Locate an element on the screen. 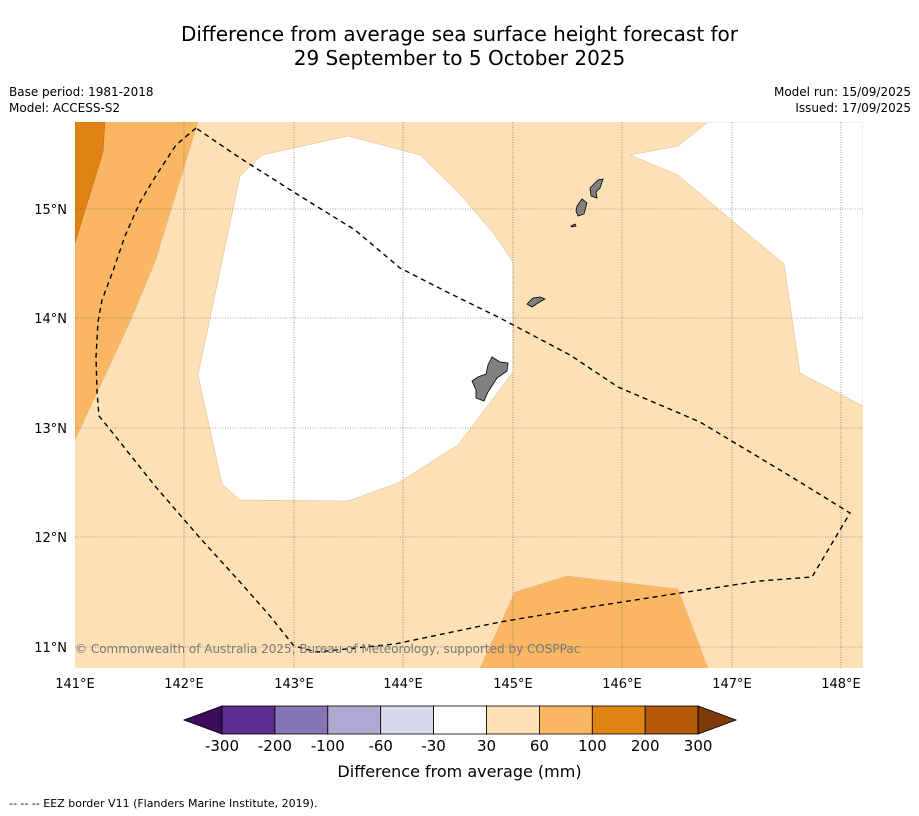 The height and width of the screenshot is (816, 919). model-run-text: Model run: 15/09/2025 is located at coordinates (842, 92).